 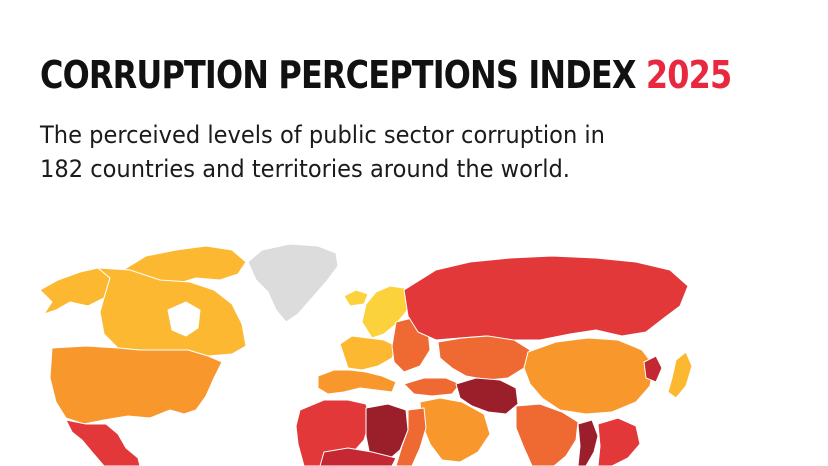 I want to click on region-turkey, so click(x=432, y=387).